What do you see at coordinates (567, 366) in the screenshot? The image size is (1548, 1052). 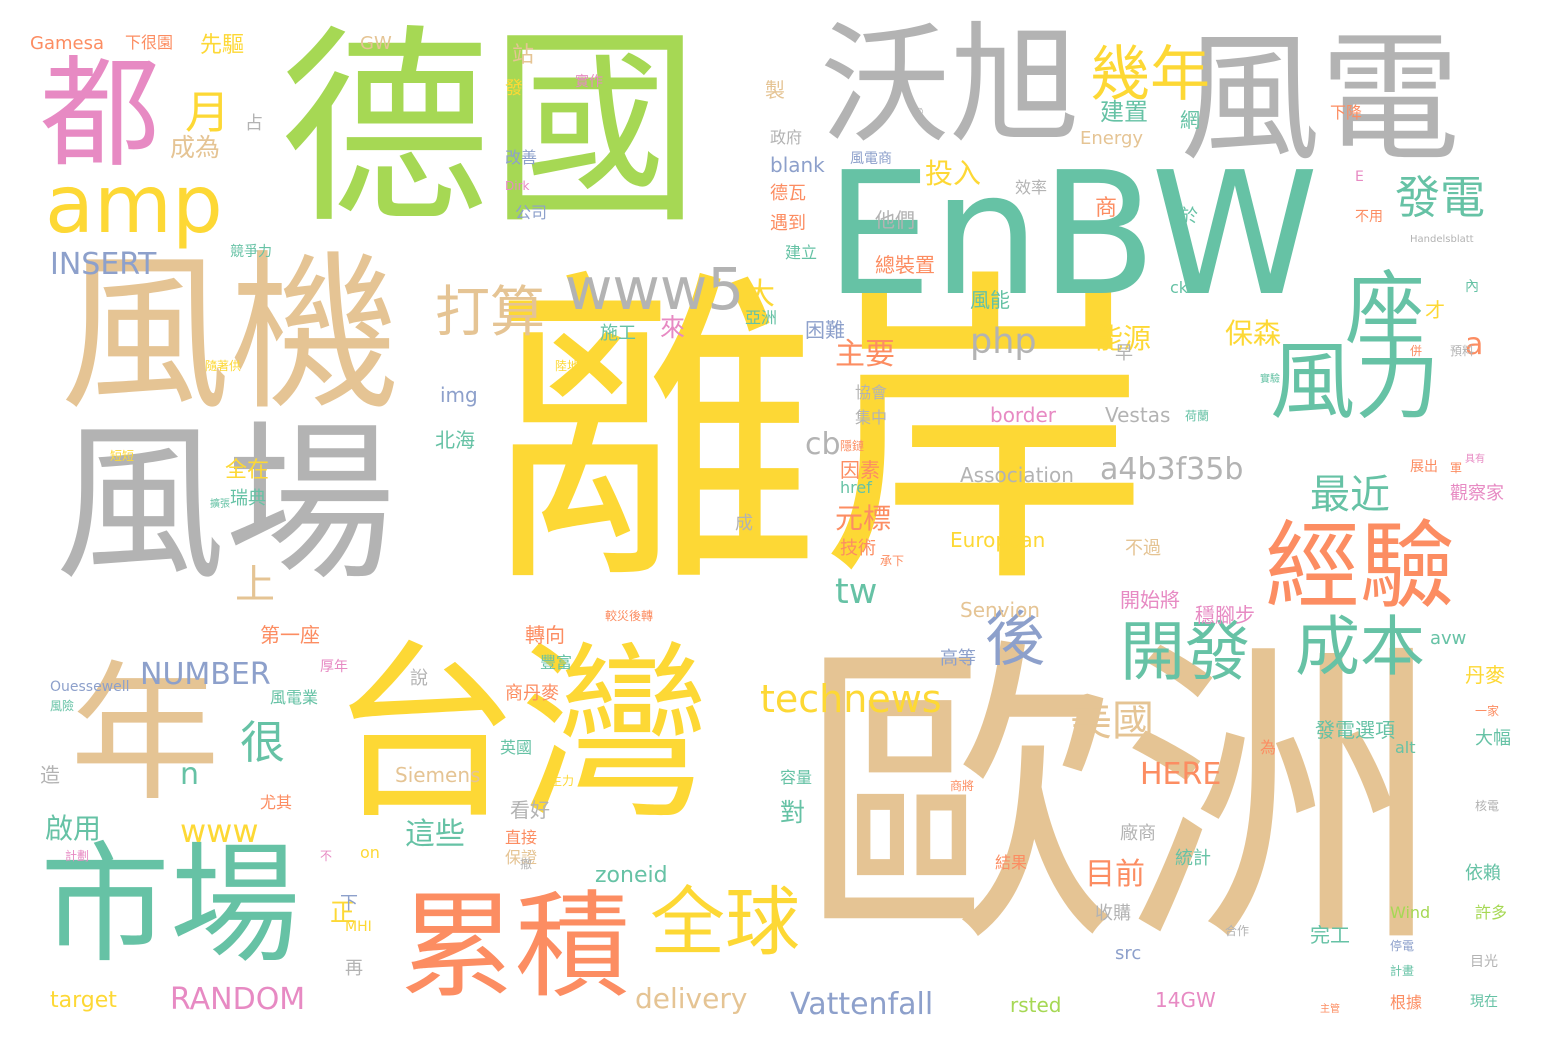 I see `cloud-word: 陸地` at bounding box center [567, 366].